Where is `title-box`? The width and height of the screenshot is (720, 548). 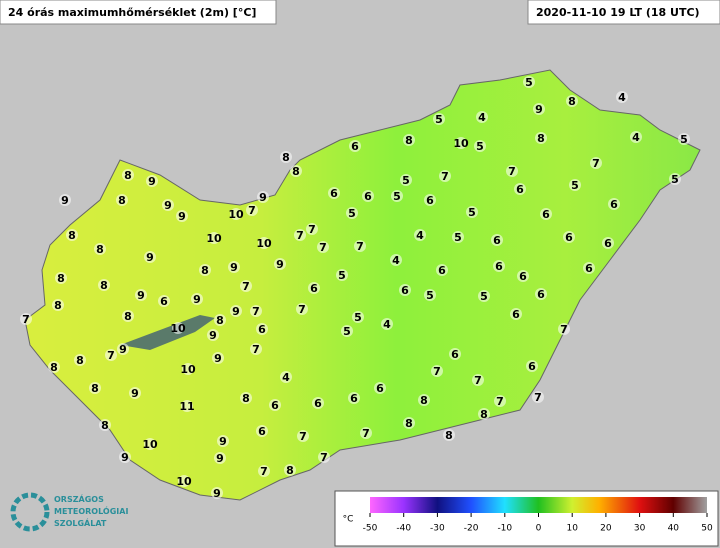 title-box is located at coordinates (138, 12).